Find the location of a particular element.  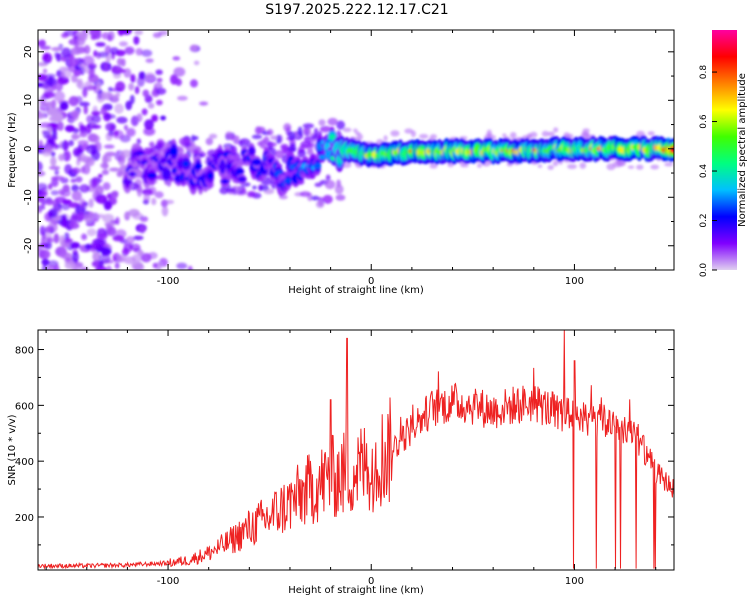

x-tick-label: 100 is located at coordinates (574, 281).